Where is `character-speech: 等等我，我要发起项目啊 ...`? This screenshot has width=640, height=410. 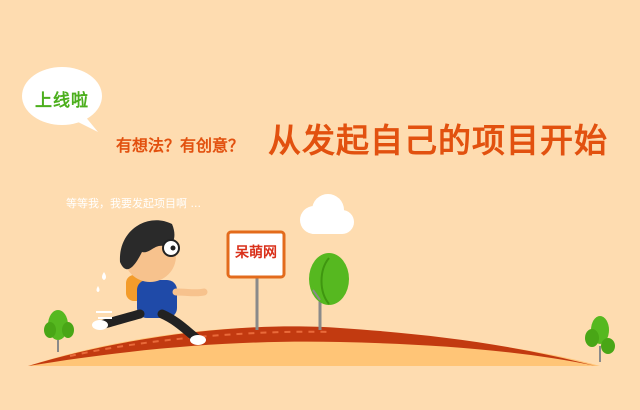
character-speech: 等等我，我要发起项目啊 ... is located at coordinates (133, 203).